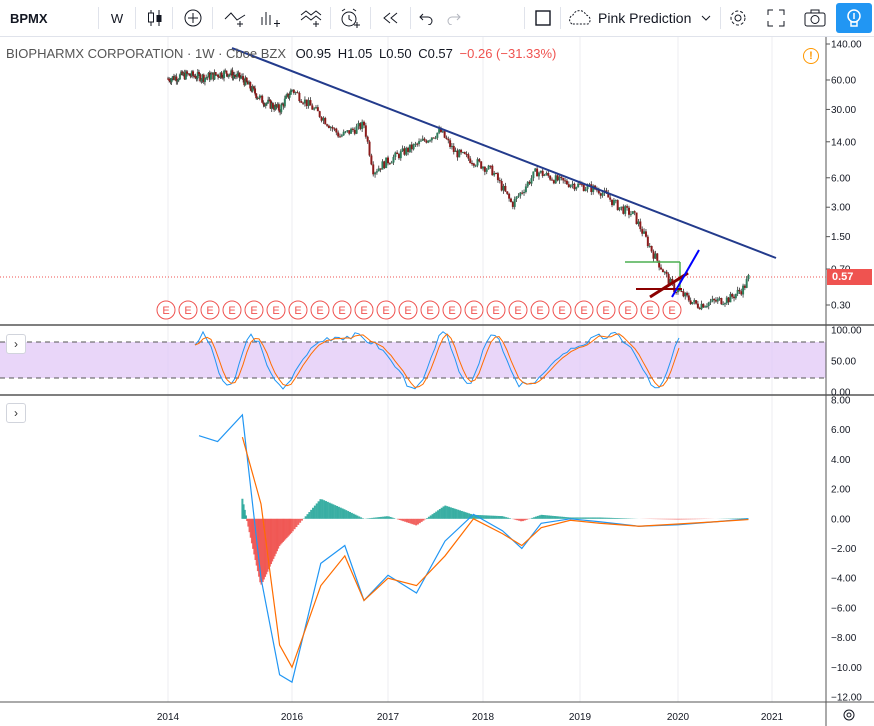 The width and height of the screenshot is (874, 726). I want to click on cloud-icon, so click(580, 17).